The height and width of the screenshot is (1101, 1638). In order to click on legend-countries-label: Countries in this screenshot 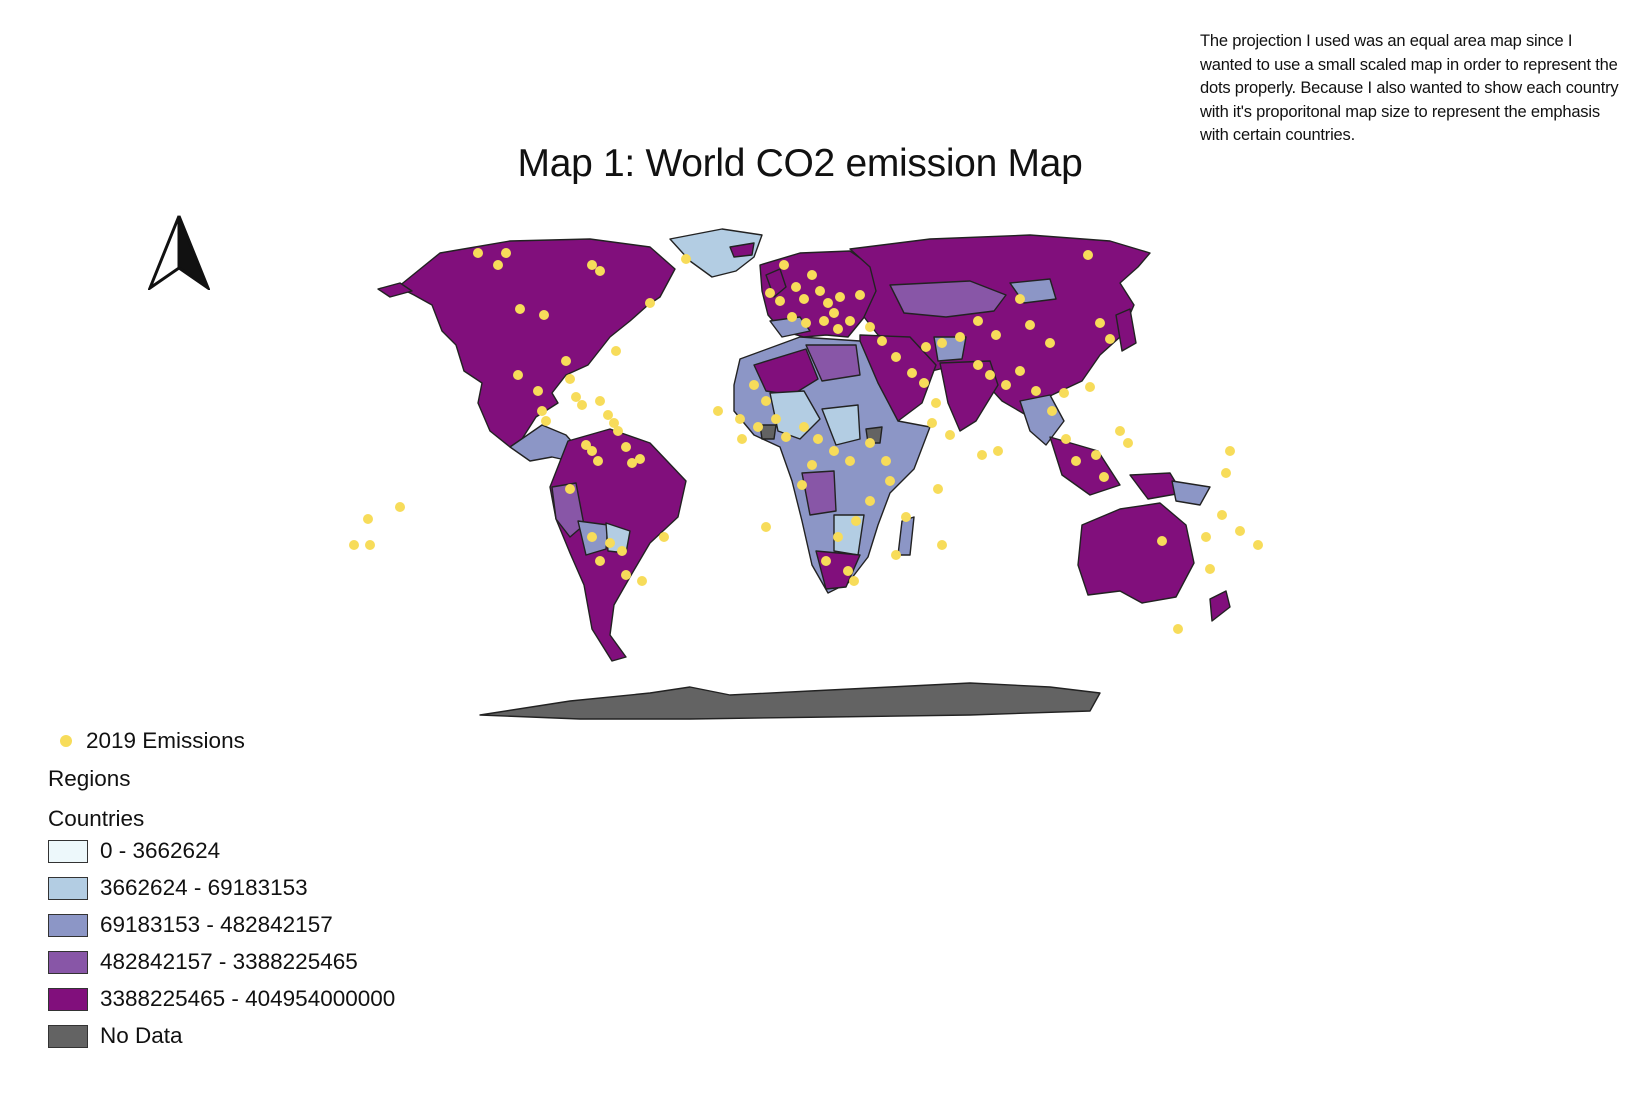, I will do `click(96, 818)`.